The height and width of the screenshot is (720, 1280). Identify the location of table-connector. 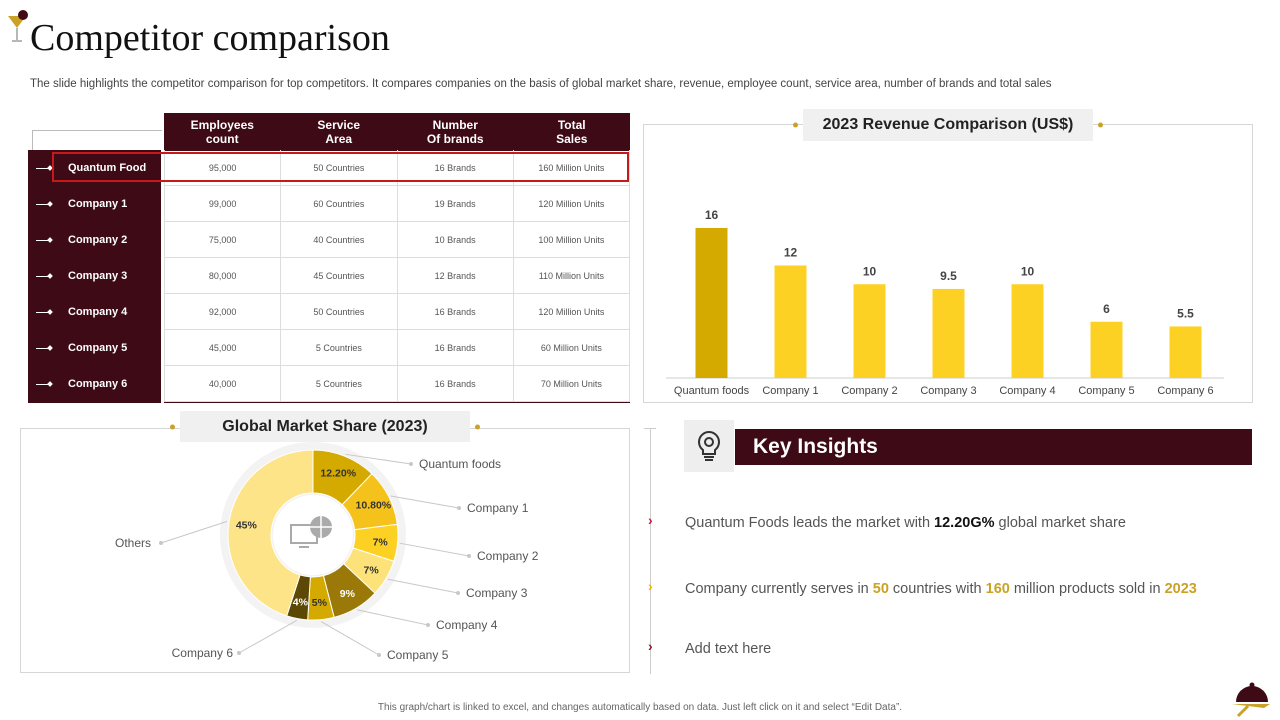
(97, 141).